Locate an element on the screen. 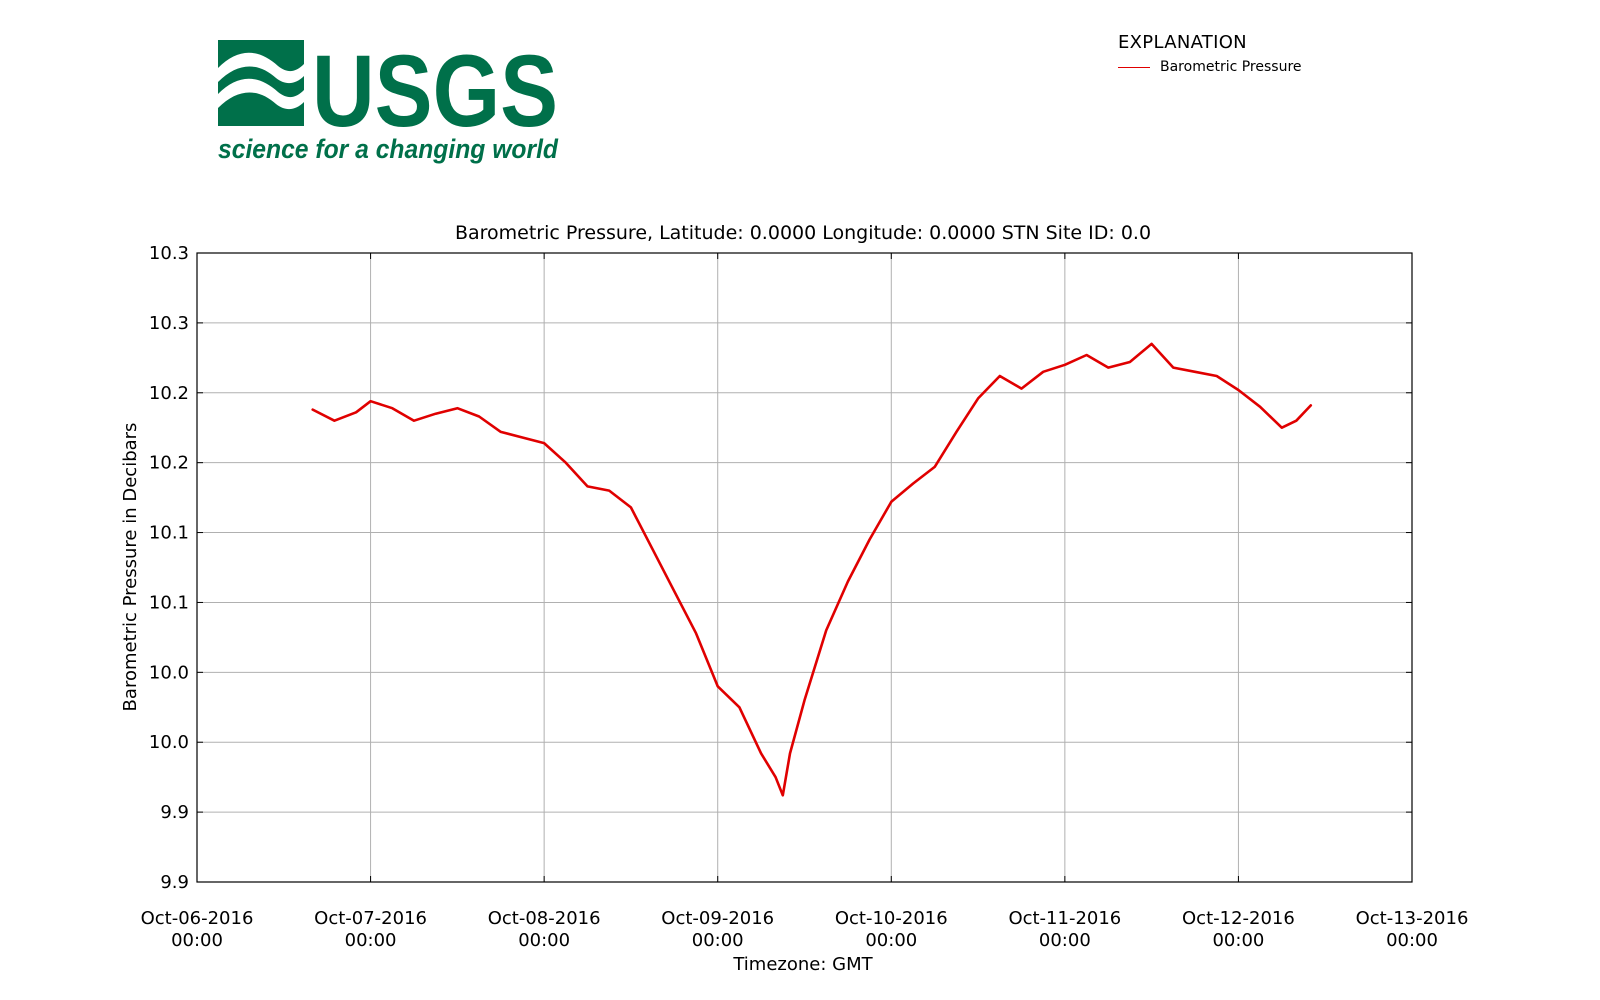 The width and height of the screenshot is (1600, 1000). usgs-logo: USGS science for a changing world is located at coordinates (388, 101).